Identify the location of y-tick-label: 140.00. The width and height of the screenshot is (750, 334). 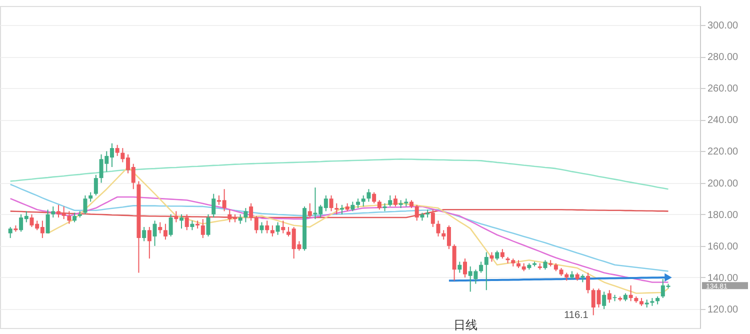
(723, 278).